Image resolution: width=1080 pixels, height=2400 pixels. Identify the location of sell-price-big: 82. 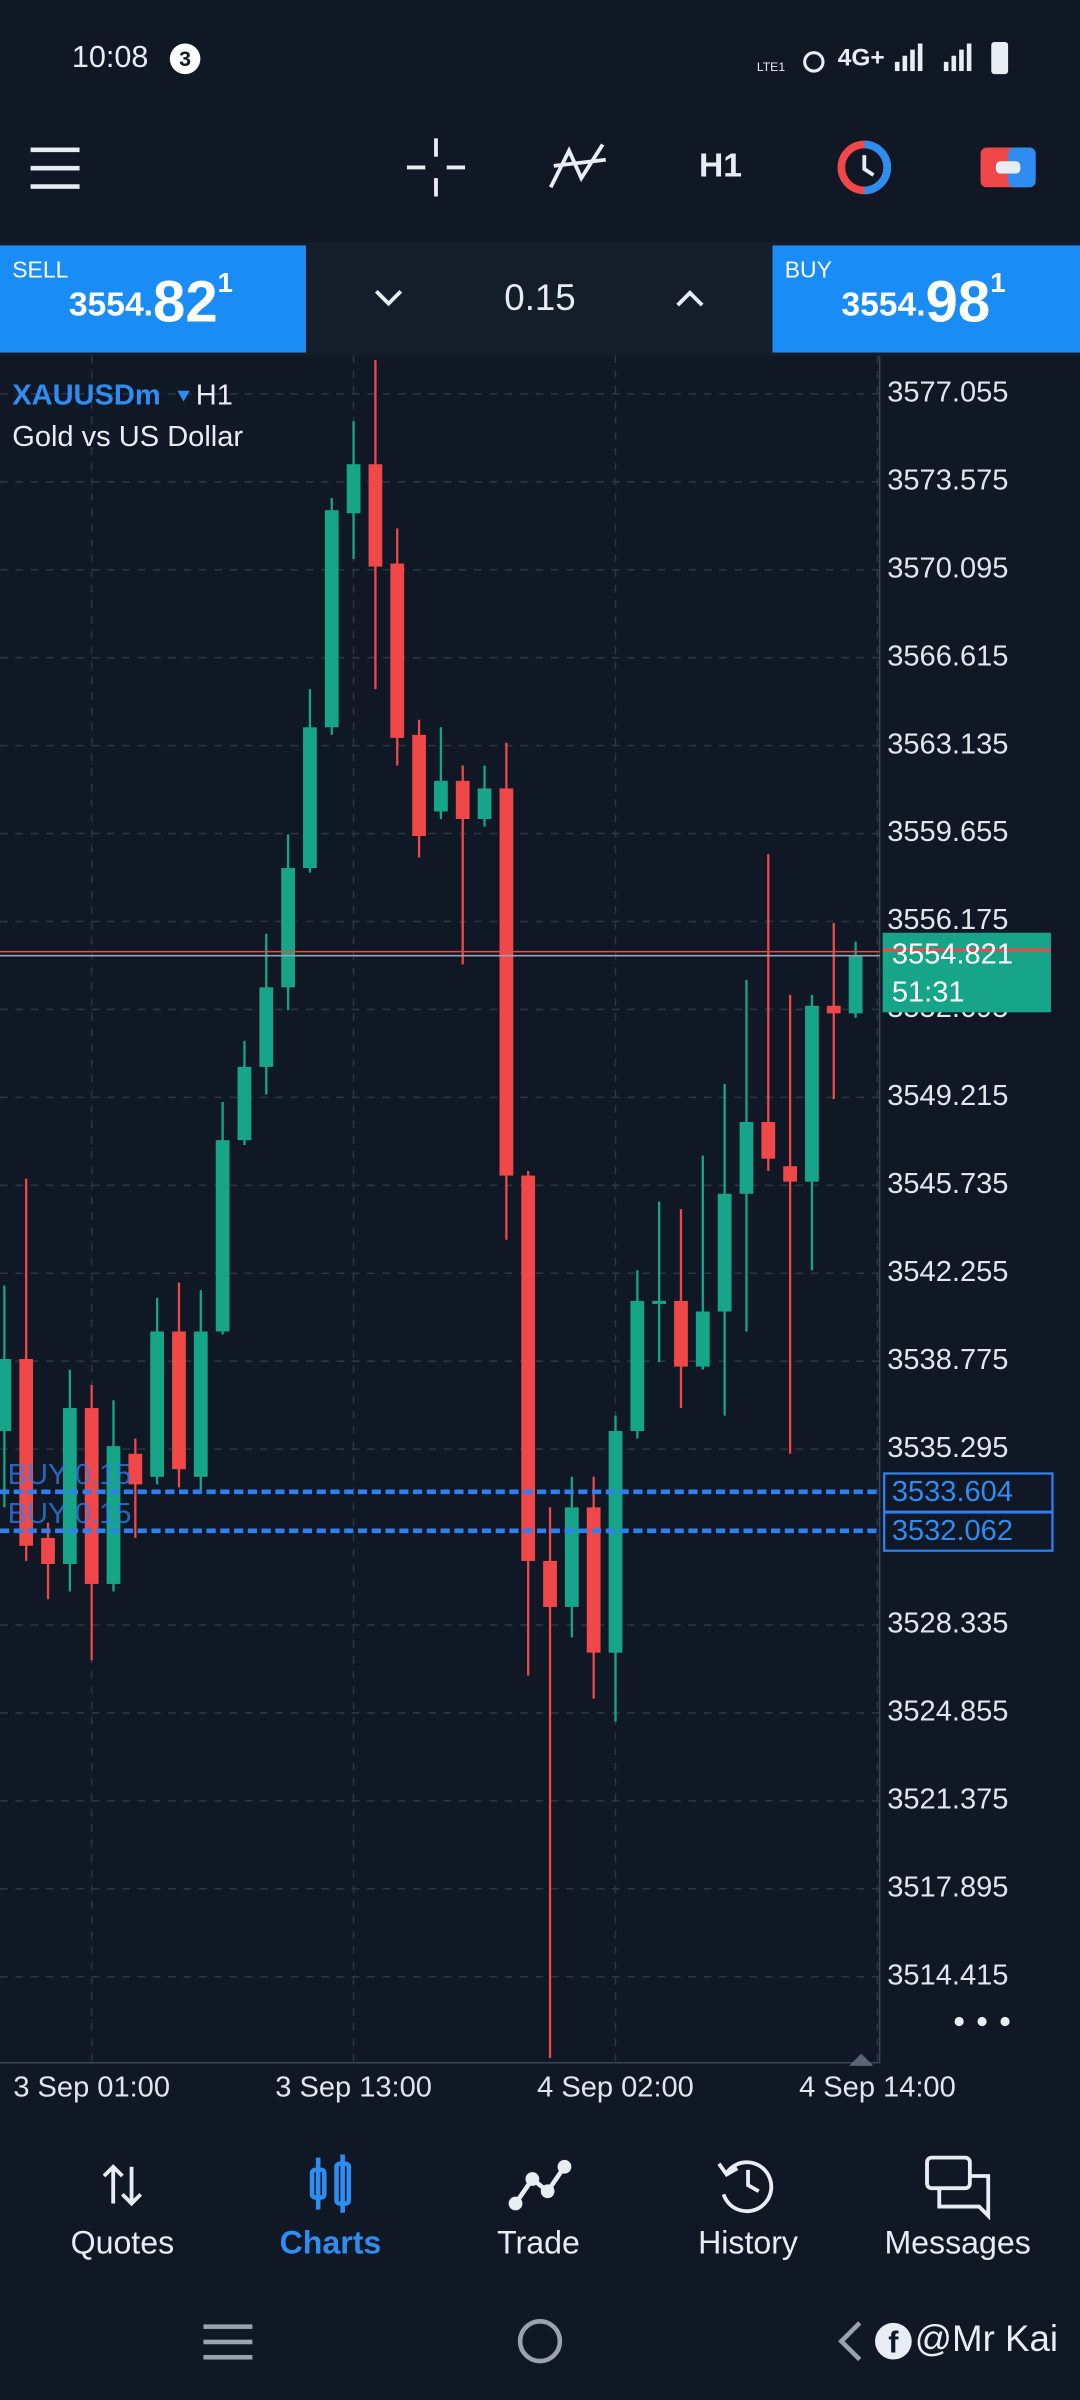
(185, 302).